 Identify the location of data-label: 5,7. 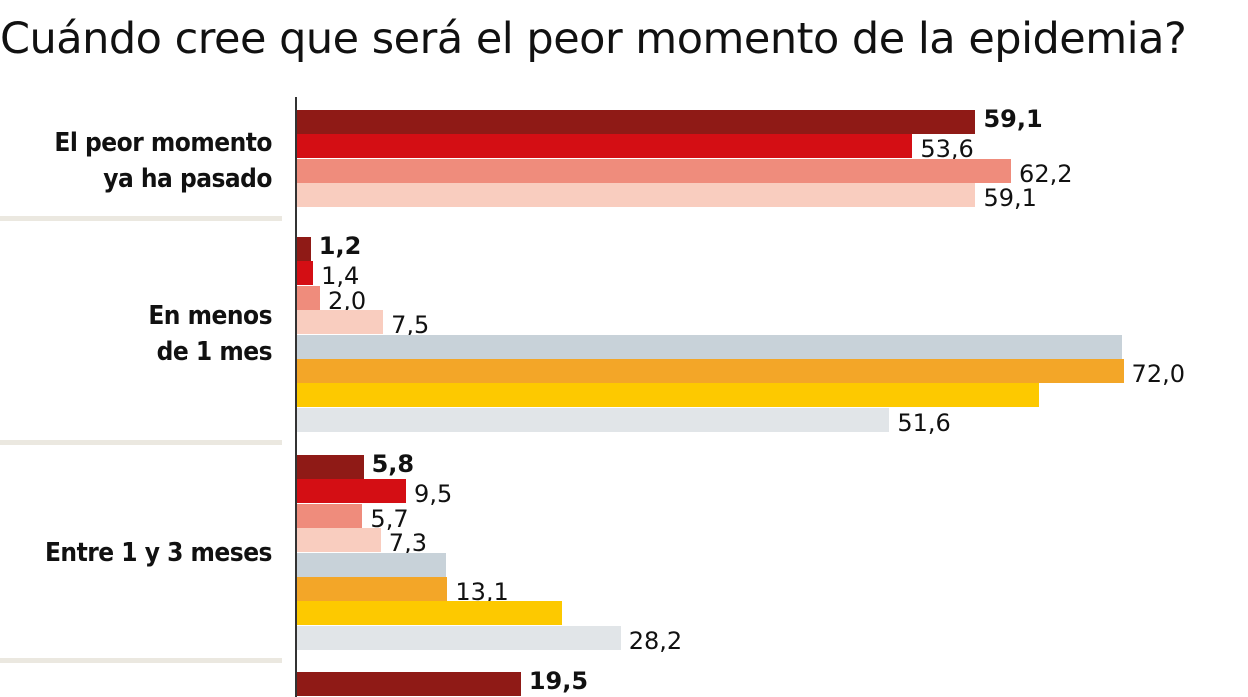
(389, 518).